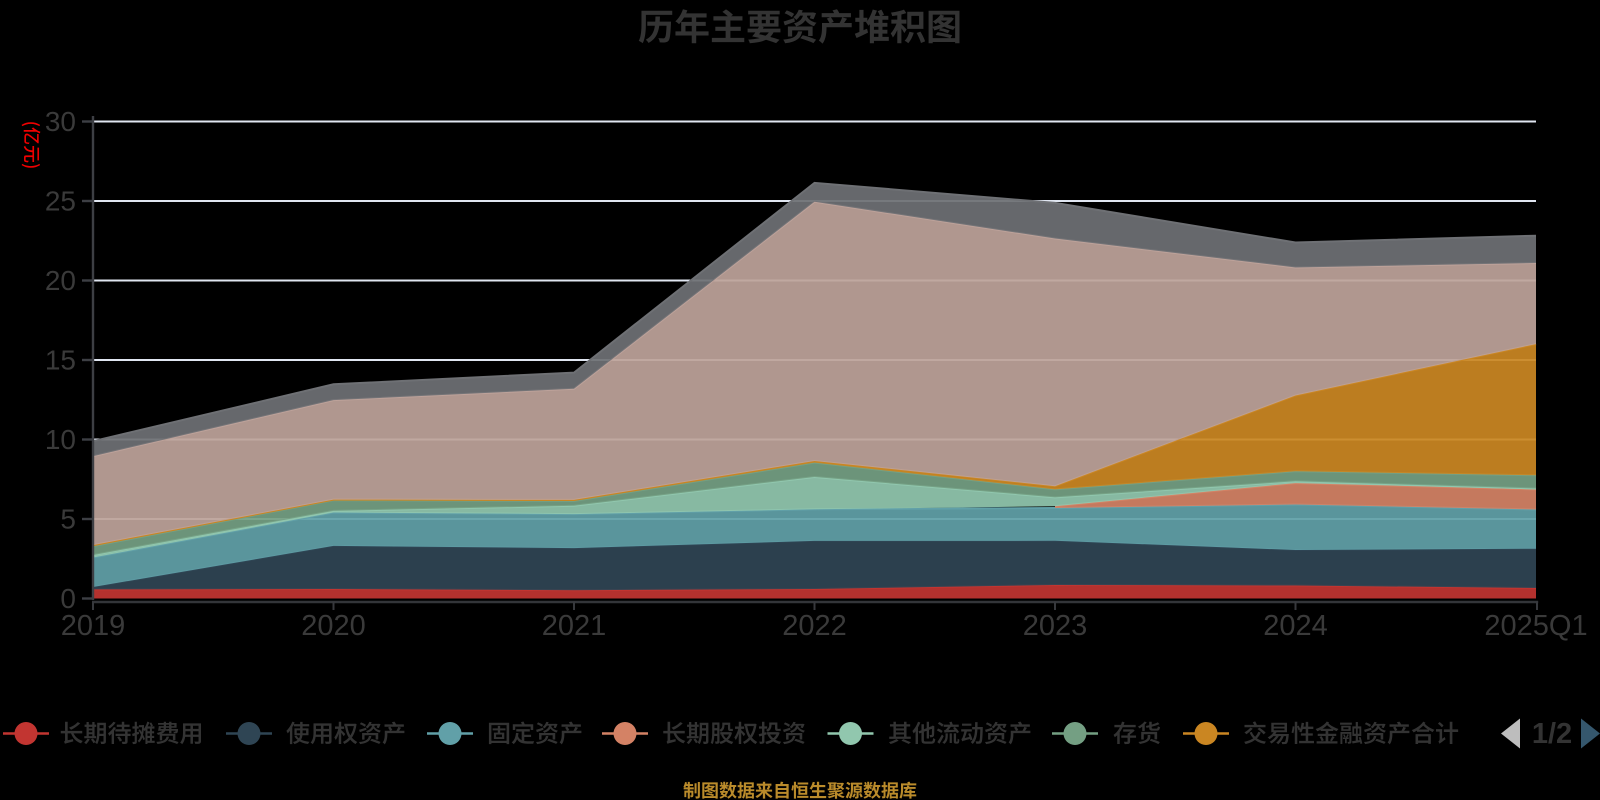  What do you see at coordinates (93, 626) in the screenshot?
I see `svg-text: 2019` at bounding box center [93, 626].